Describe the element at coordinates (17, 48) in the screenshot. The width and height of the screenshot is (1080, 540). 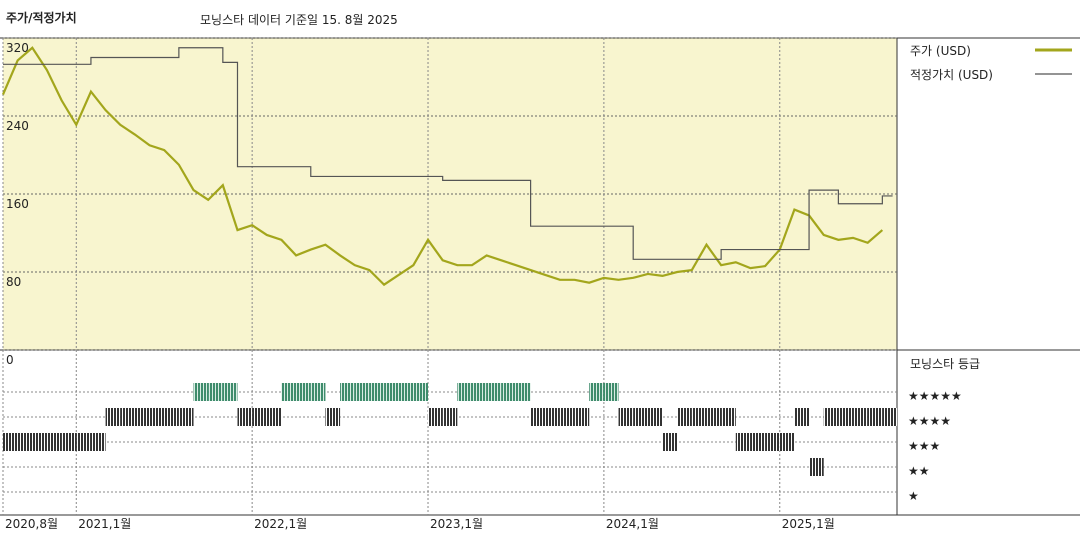
I see `y-tick-label: 320` at that location.